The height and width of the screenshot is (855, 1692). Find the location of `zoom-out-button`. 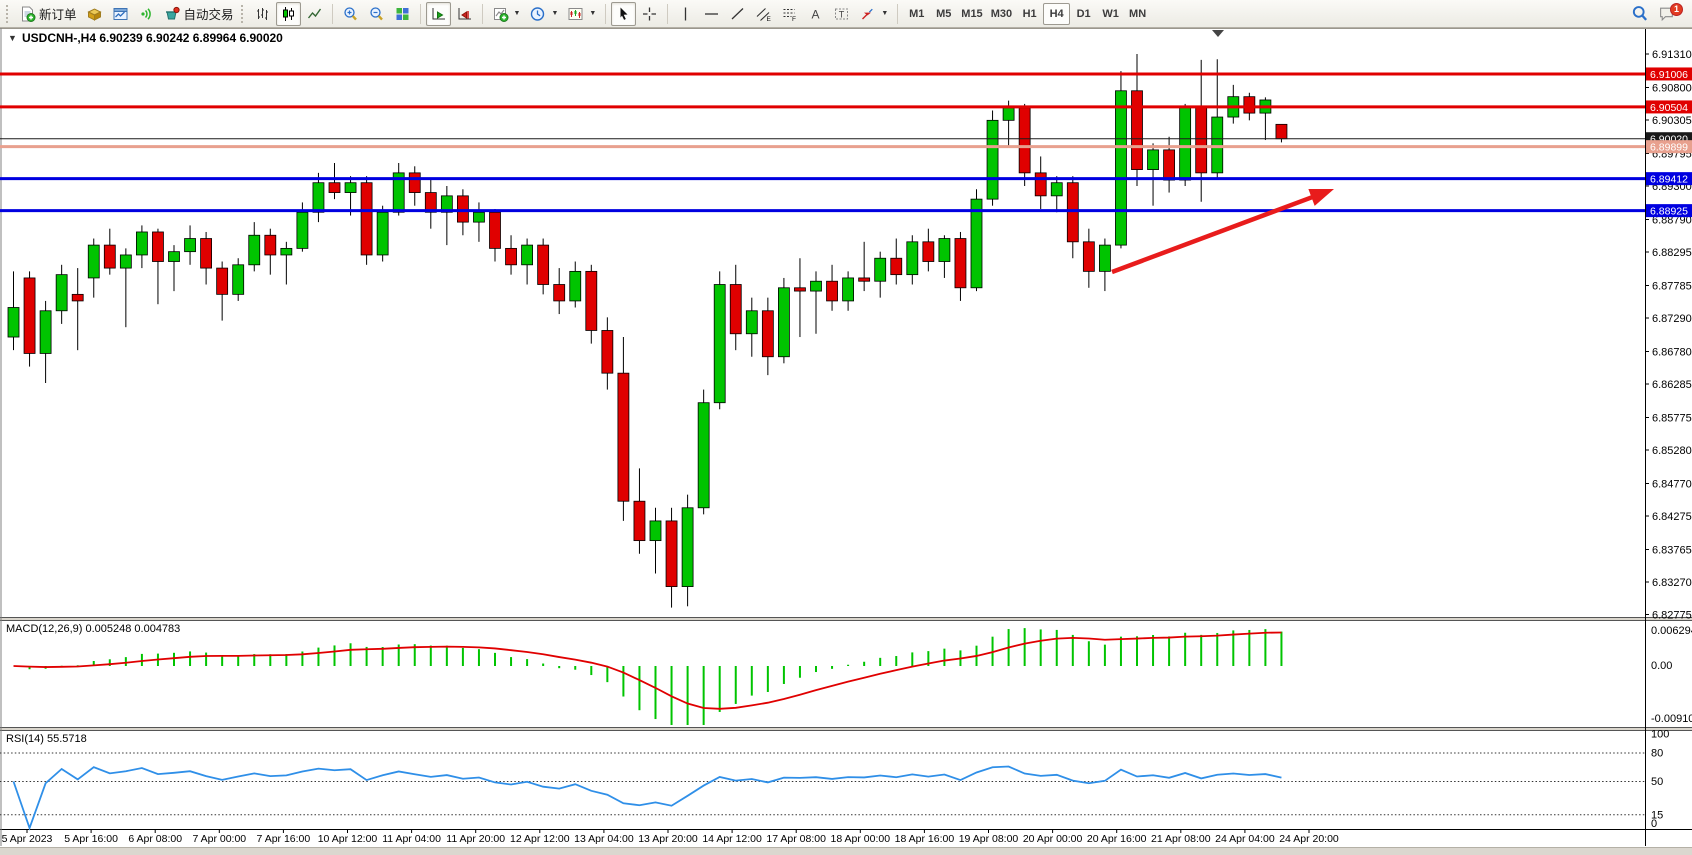

zoom-out-button is located at coordinates (376, 14).